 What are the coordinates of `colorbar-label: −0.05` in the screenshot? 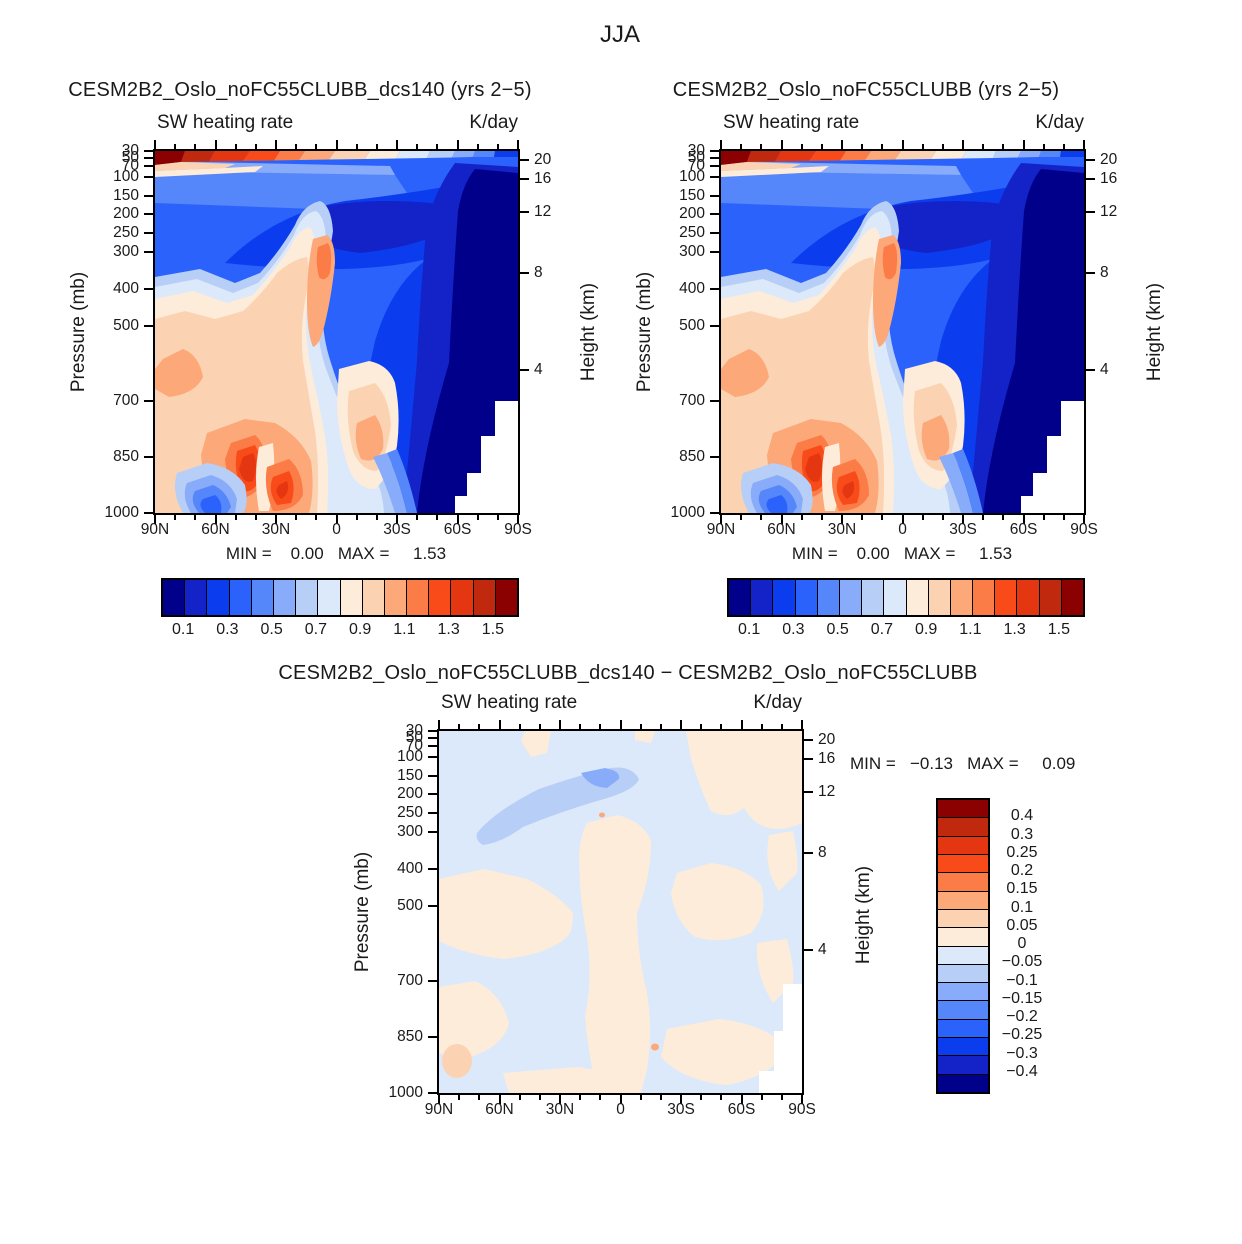 It's located at (1022, 962).